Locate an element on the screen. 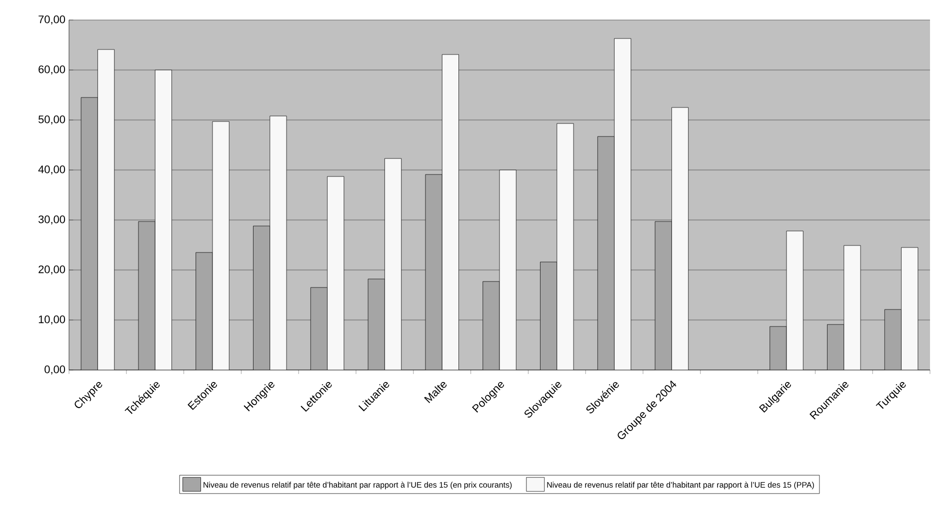 This screenshot has height=522, width=932. y-tick-label: 40,00 is located at coordinates (52, 170).